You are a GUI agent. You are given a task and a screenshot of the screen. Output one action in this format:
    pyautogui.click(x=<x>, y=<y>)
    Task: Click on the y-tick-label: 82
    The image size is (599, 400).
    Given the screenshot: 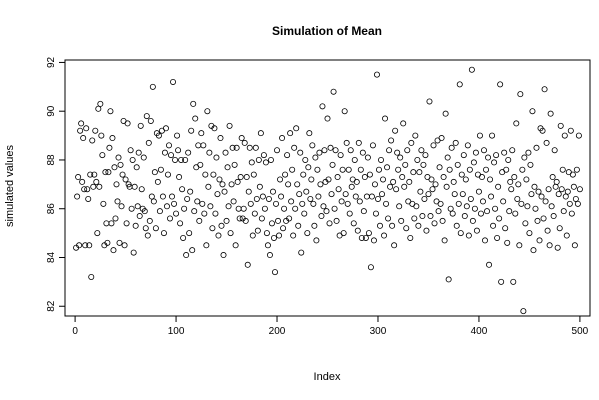 What is the action you would take?
    pyautogui.click(x=51, y=306)
    